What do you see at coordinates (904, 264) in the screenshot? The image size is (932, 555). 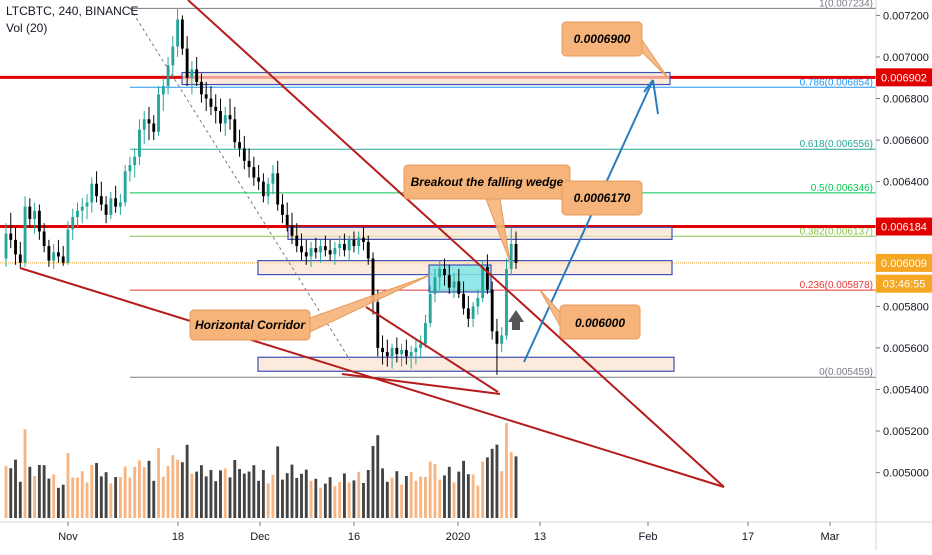 I see `price-tag-label: 0.006009` at bounding box center [904, 264].